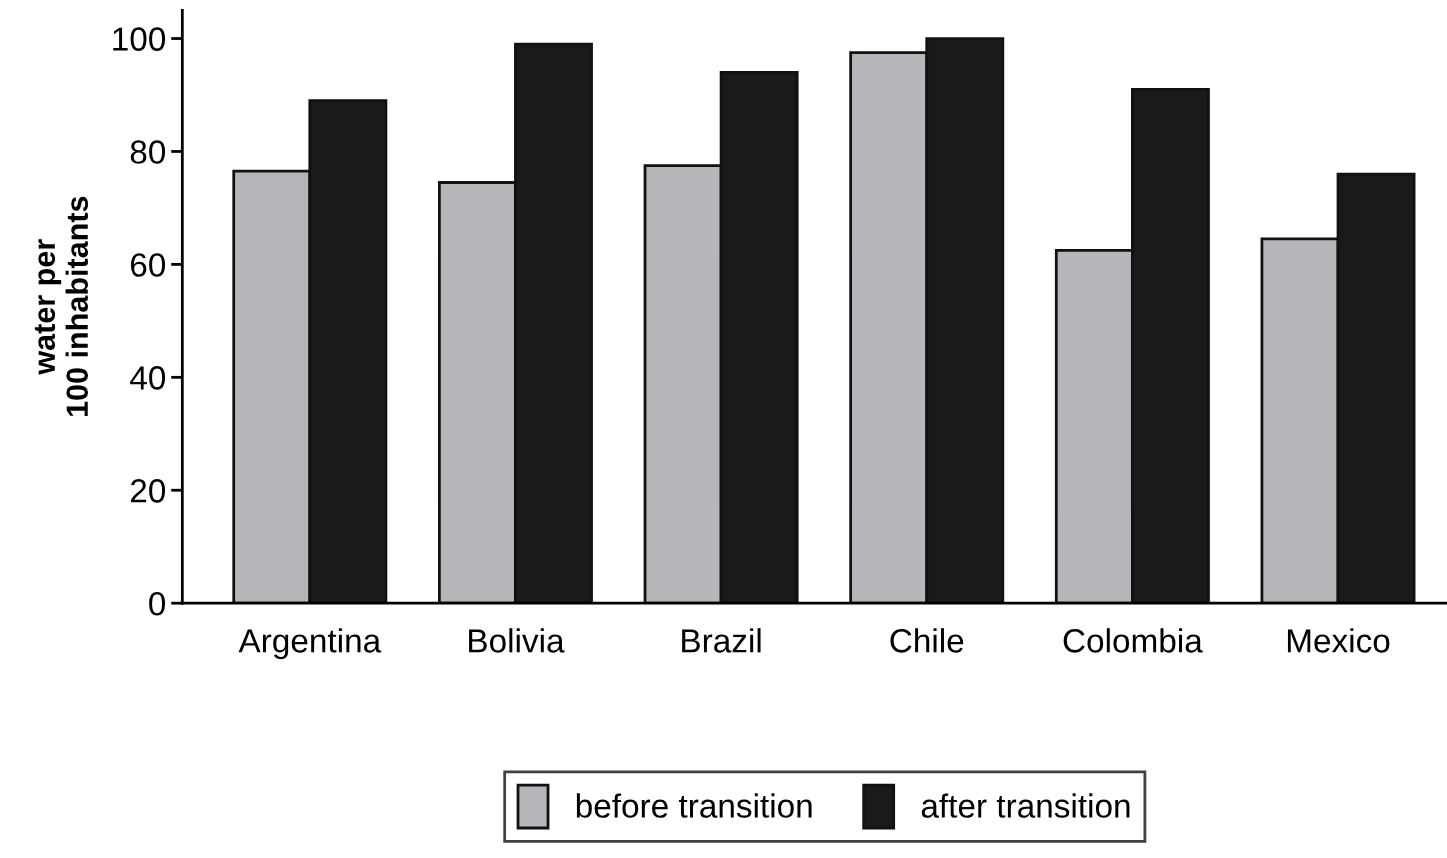 This screenshot has width=1447, height=858. Describe the element at coordinates (148, 378) in the screenshot. I see `y-tick-label: 40` at that location.